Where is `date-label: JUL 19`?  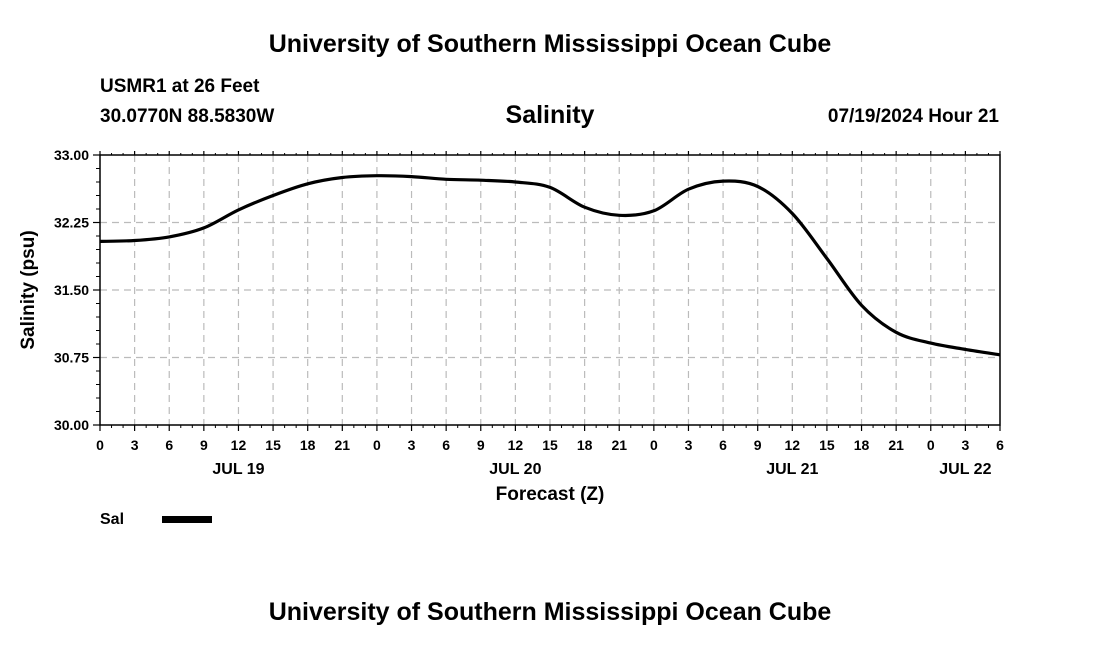
date-label: JUL 19 is located at coordinates (238, 469).